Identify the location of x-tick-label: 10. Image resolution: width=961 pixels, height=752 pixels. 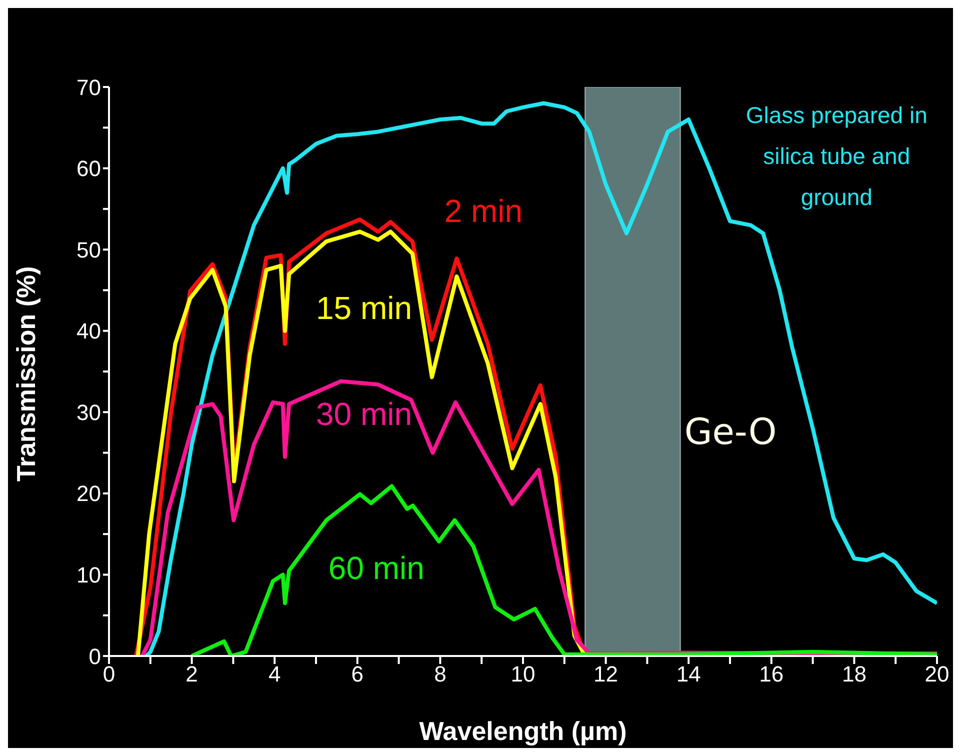
(523, 674).